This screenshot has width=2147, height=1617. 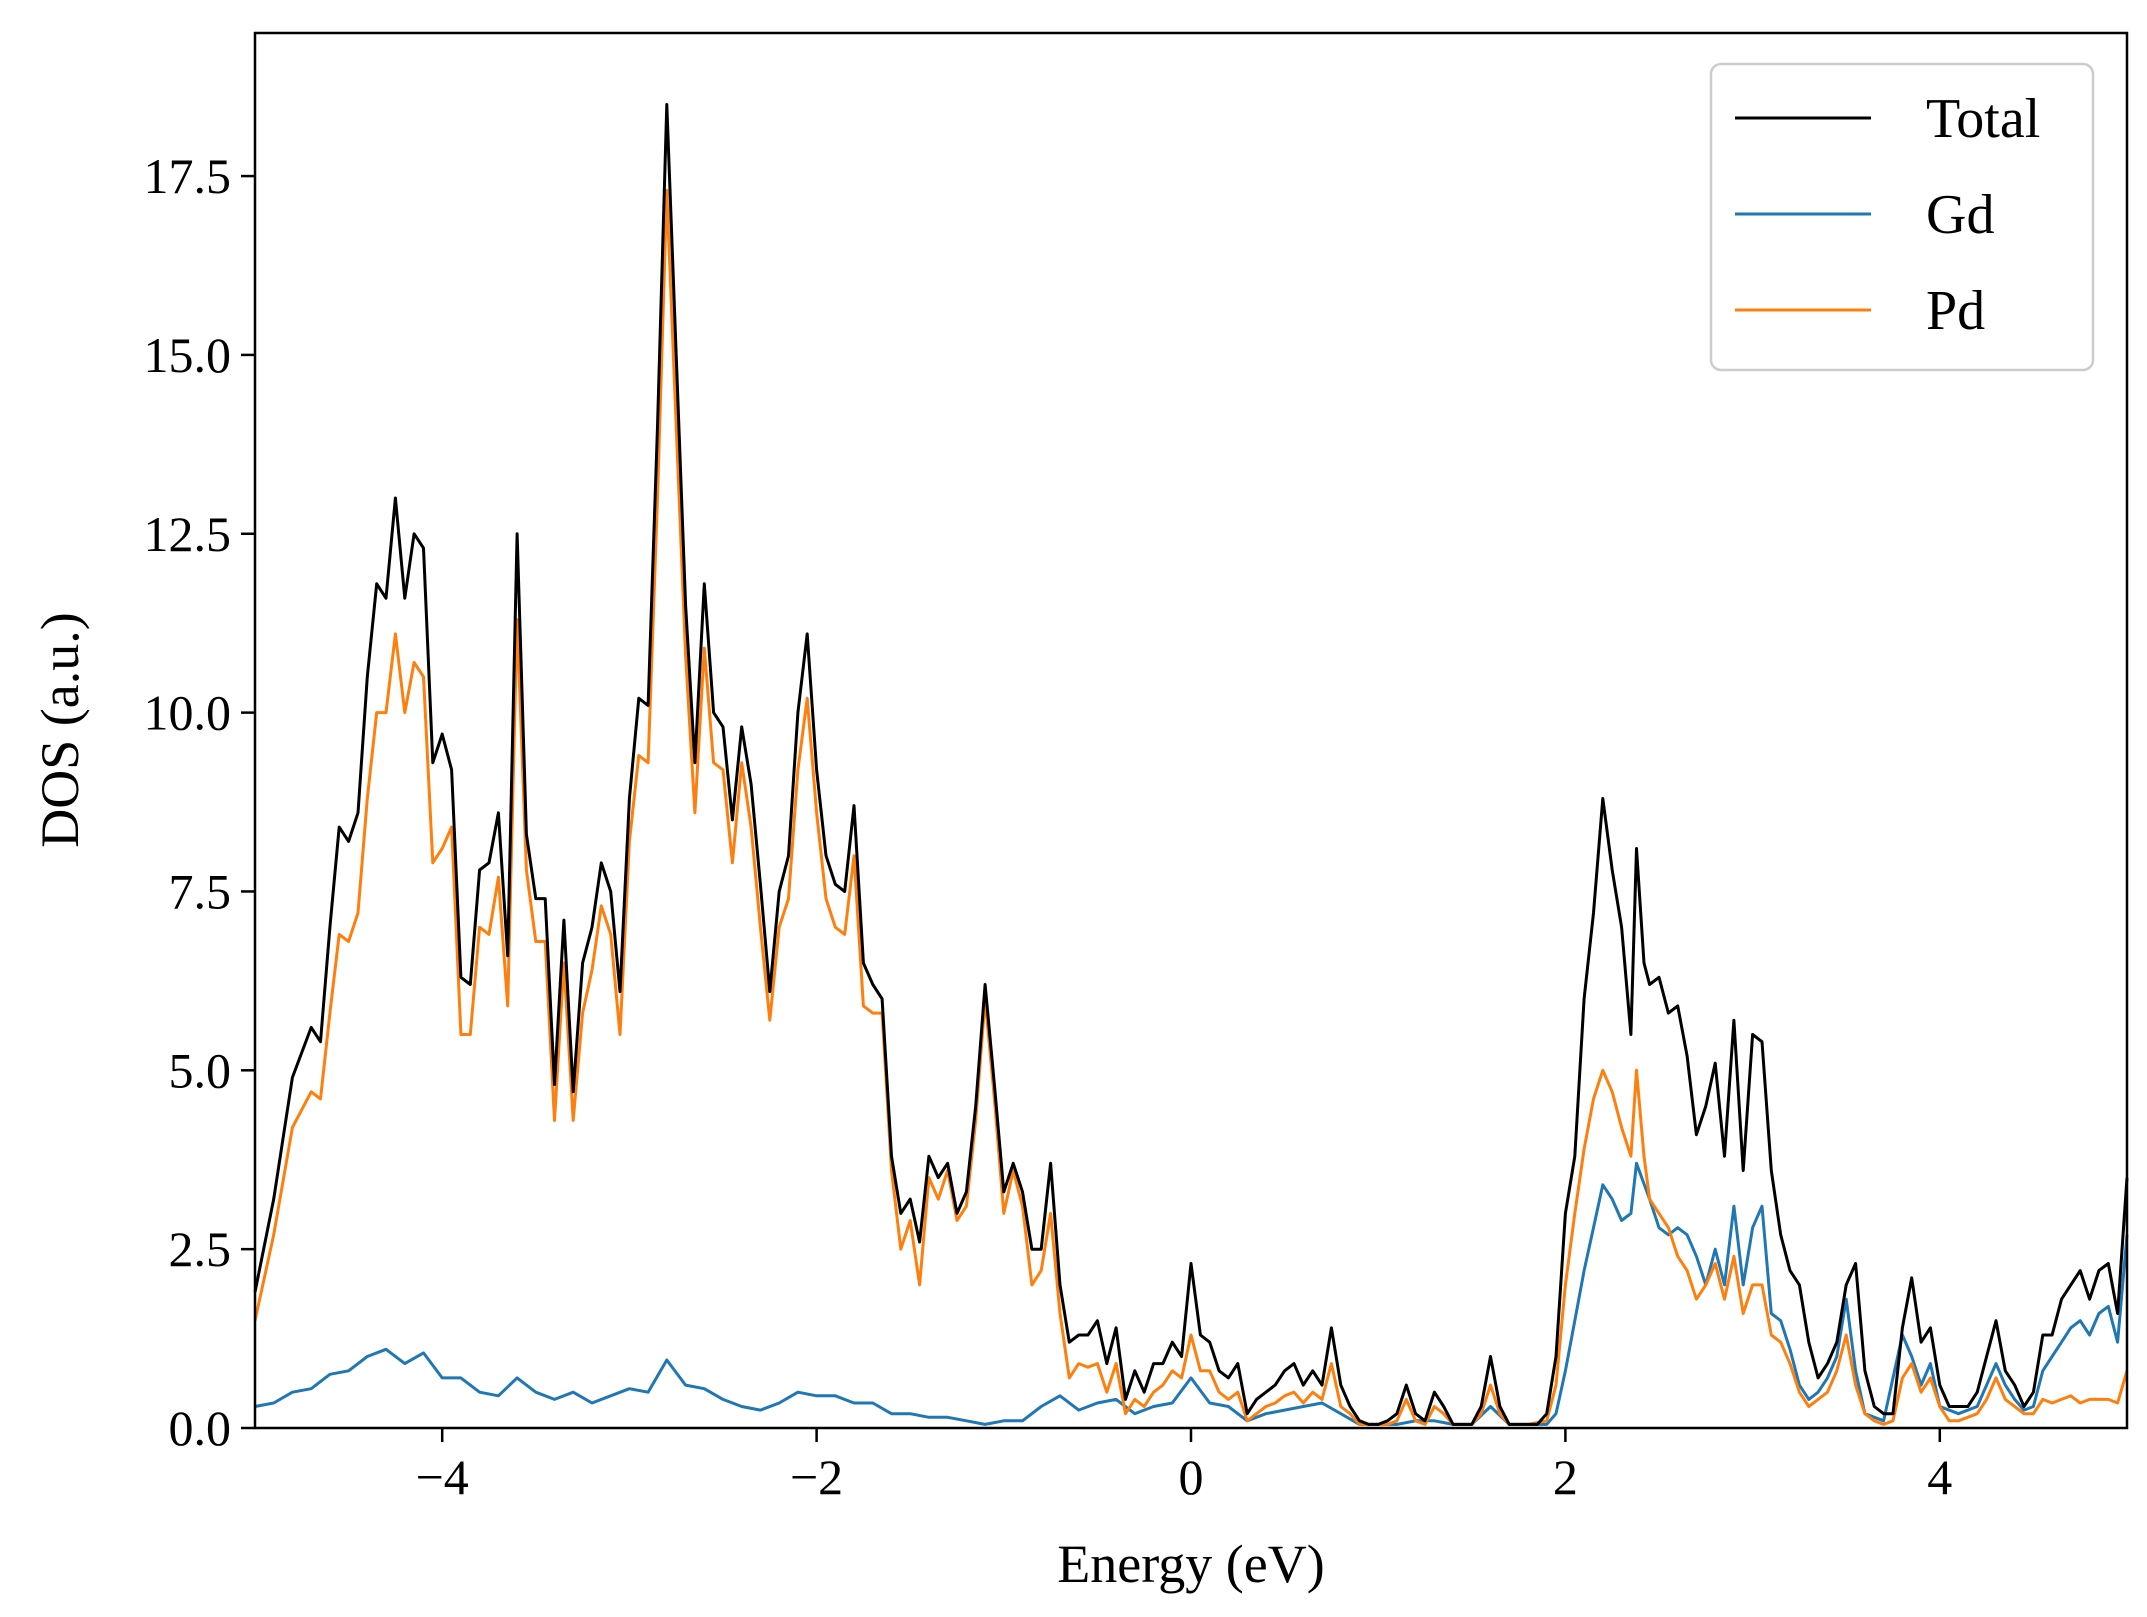 I want to click on y-tick-label: 12.5, so click(x=188, y=534).